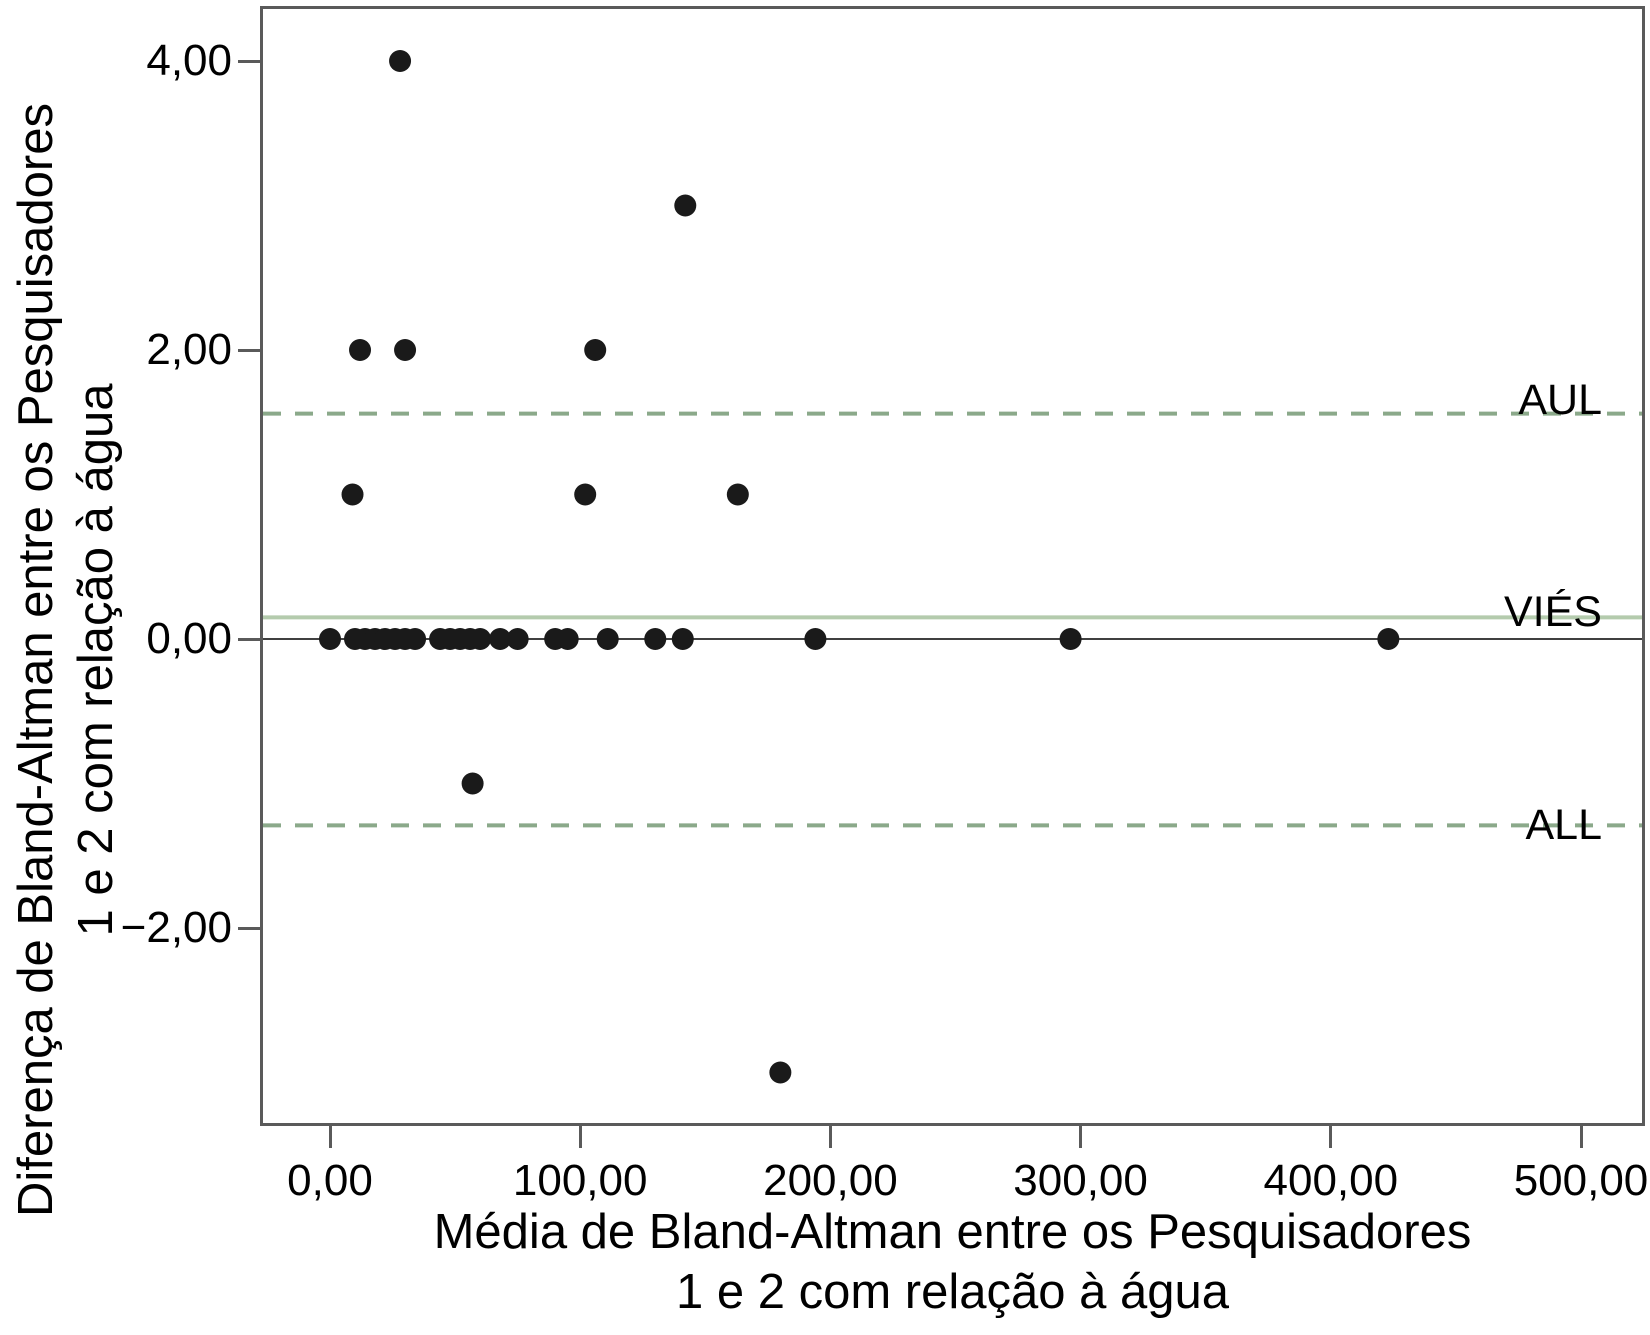 This screenshot has height=1335, width=1650. Describe the element at coordinates (1331, 1180) in the screenshot. I see `x-axis-tick-label: 400,00` at that location.